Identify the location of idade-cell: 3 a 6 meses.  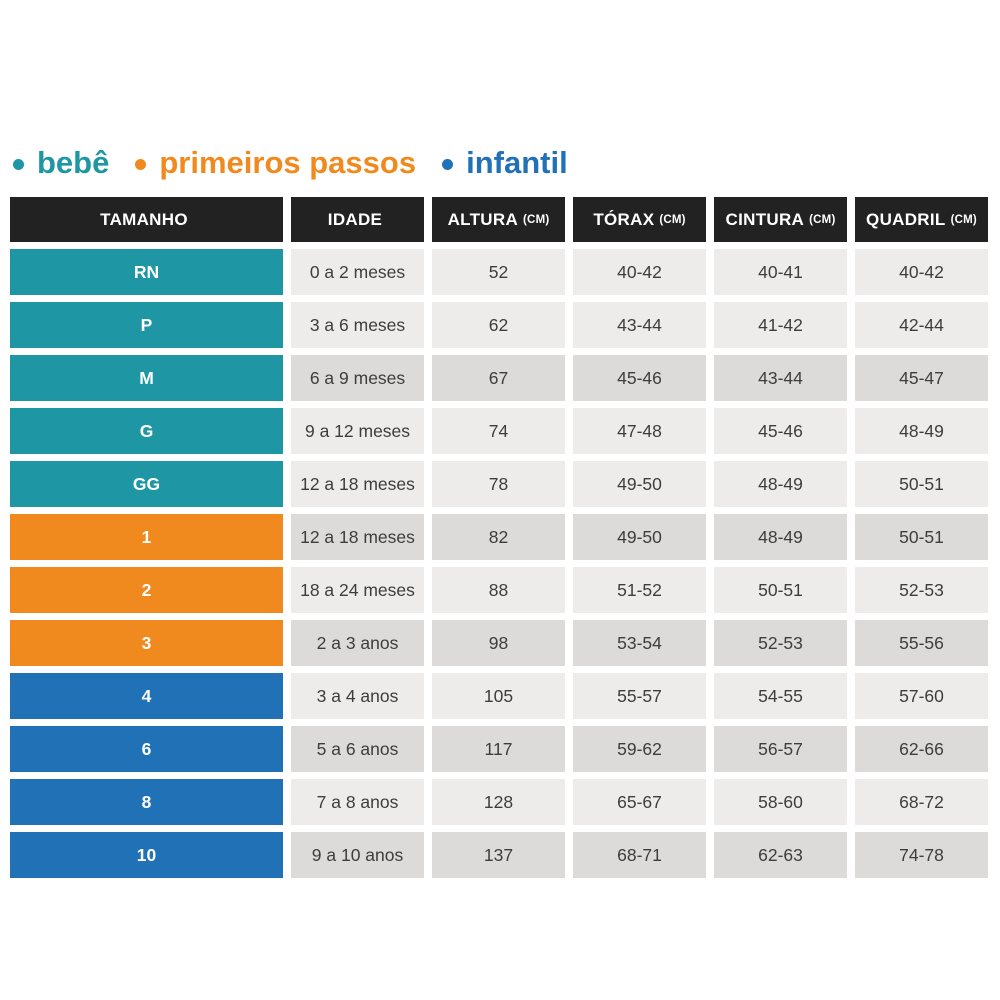
(357, 325).